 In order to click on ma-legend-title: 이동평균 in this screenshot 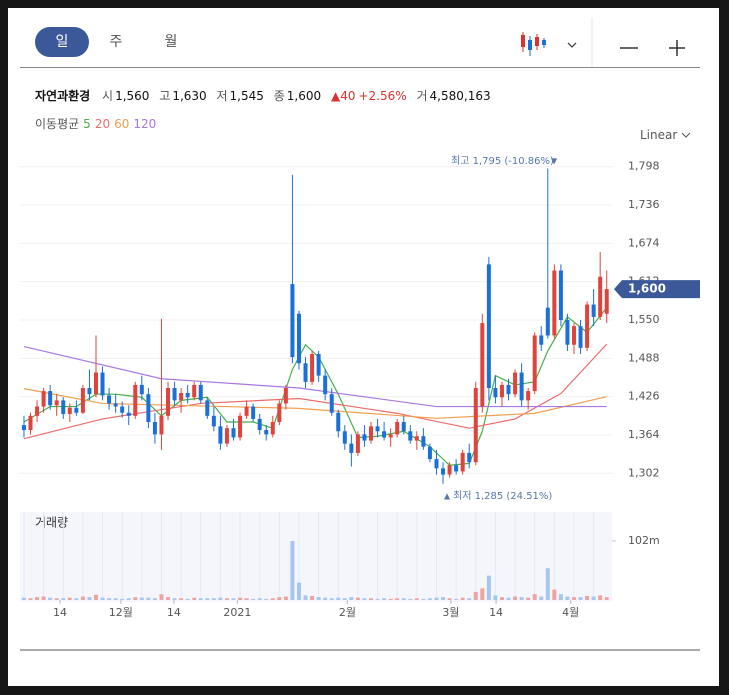, I will do `click(57, 124)`.